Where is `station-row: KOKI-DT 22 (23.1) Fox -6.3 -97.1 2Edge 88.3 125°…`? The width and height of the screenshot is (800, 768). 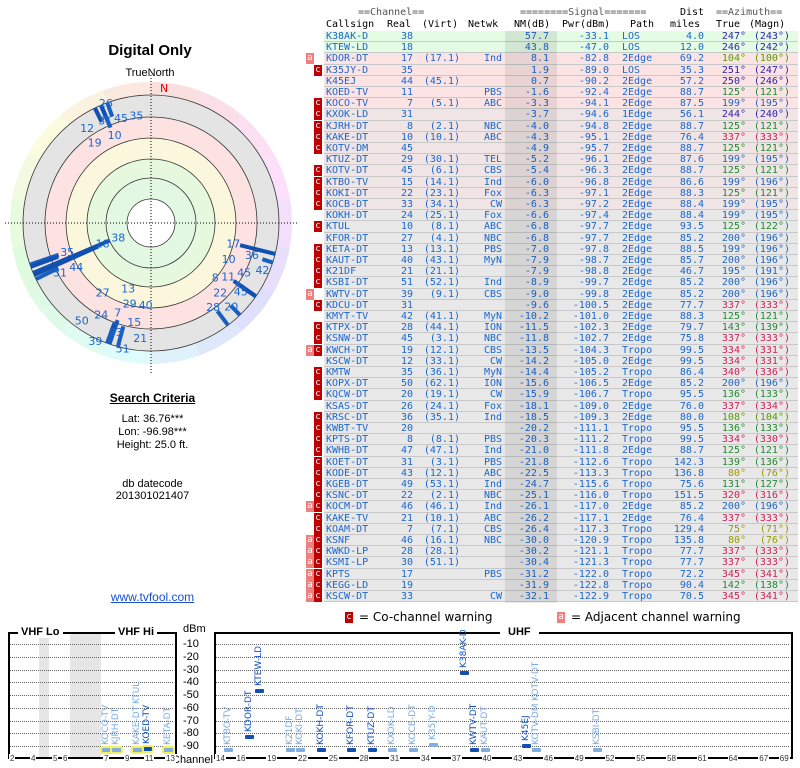
station-row: KOKI-DT 22 (23.1) Fox -6.3 -97.1 2Edge 88.3 125°… is located at coordinates (561, 193).